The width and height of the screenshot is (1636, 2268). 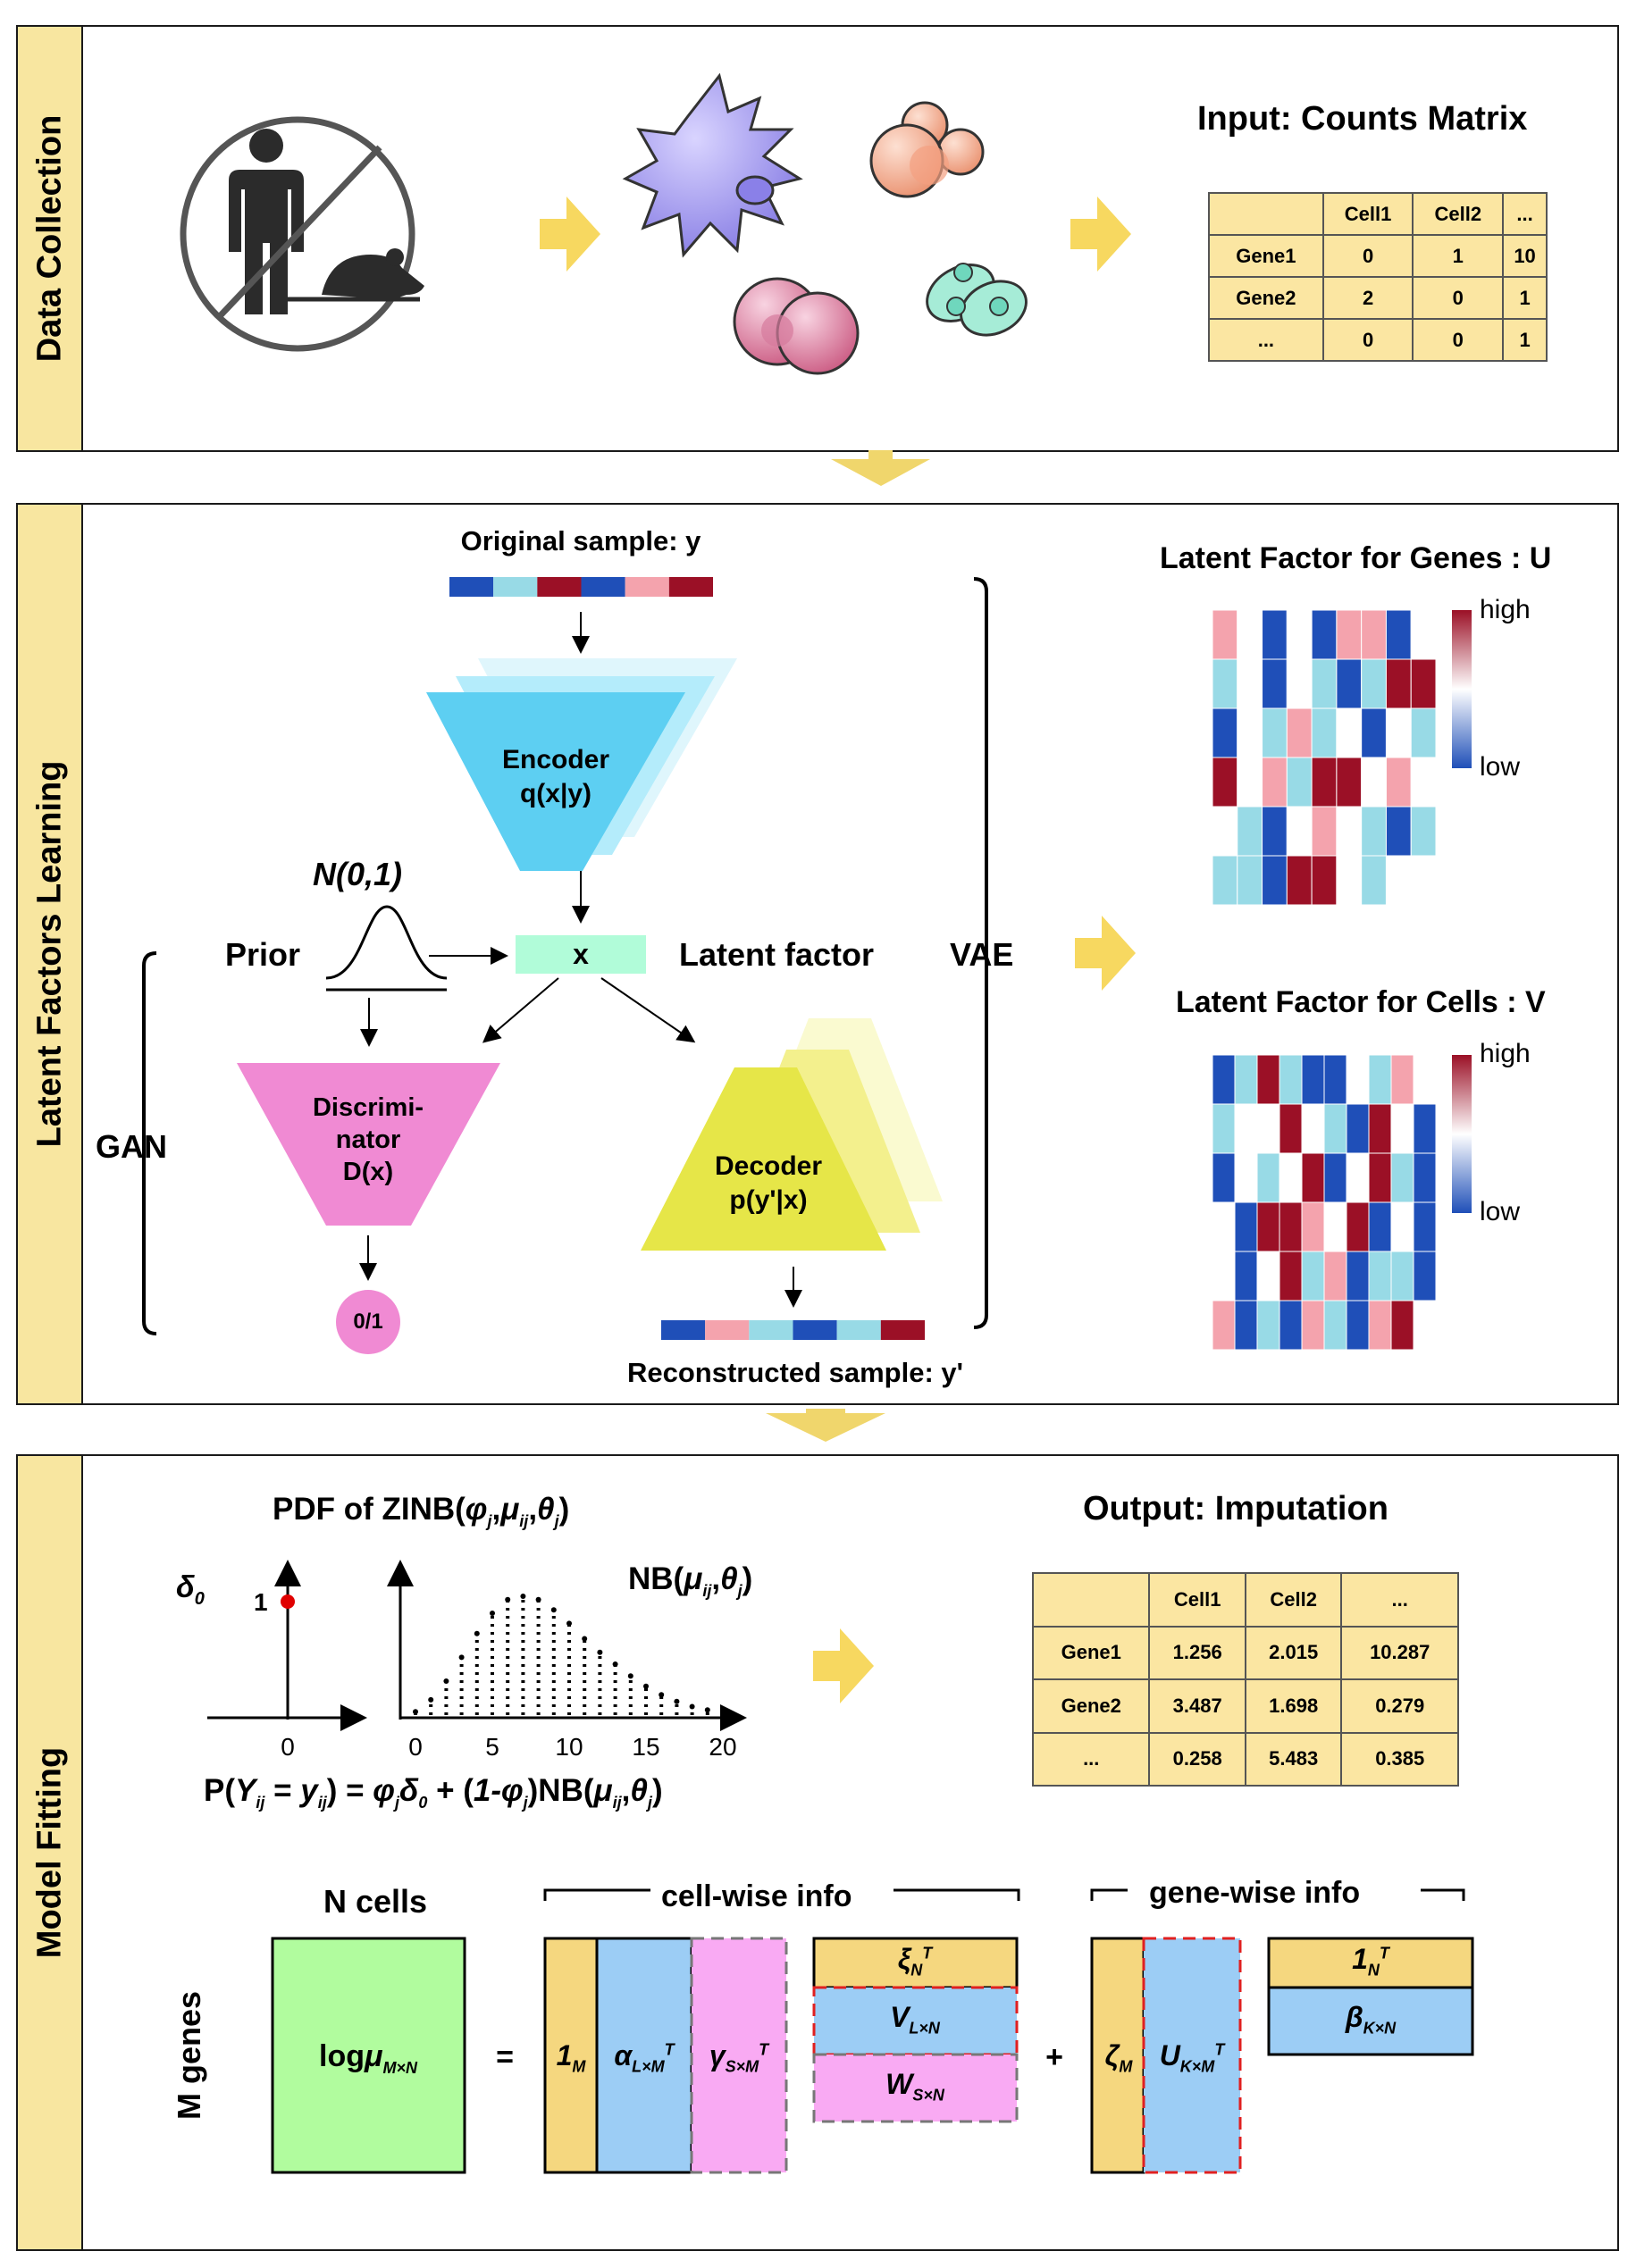 I want to click on output-cell-0-2: Cell2, so click(x=1294, y=1600).